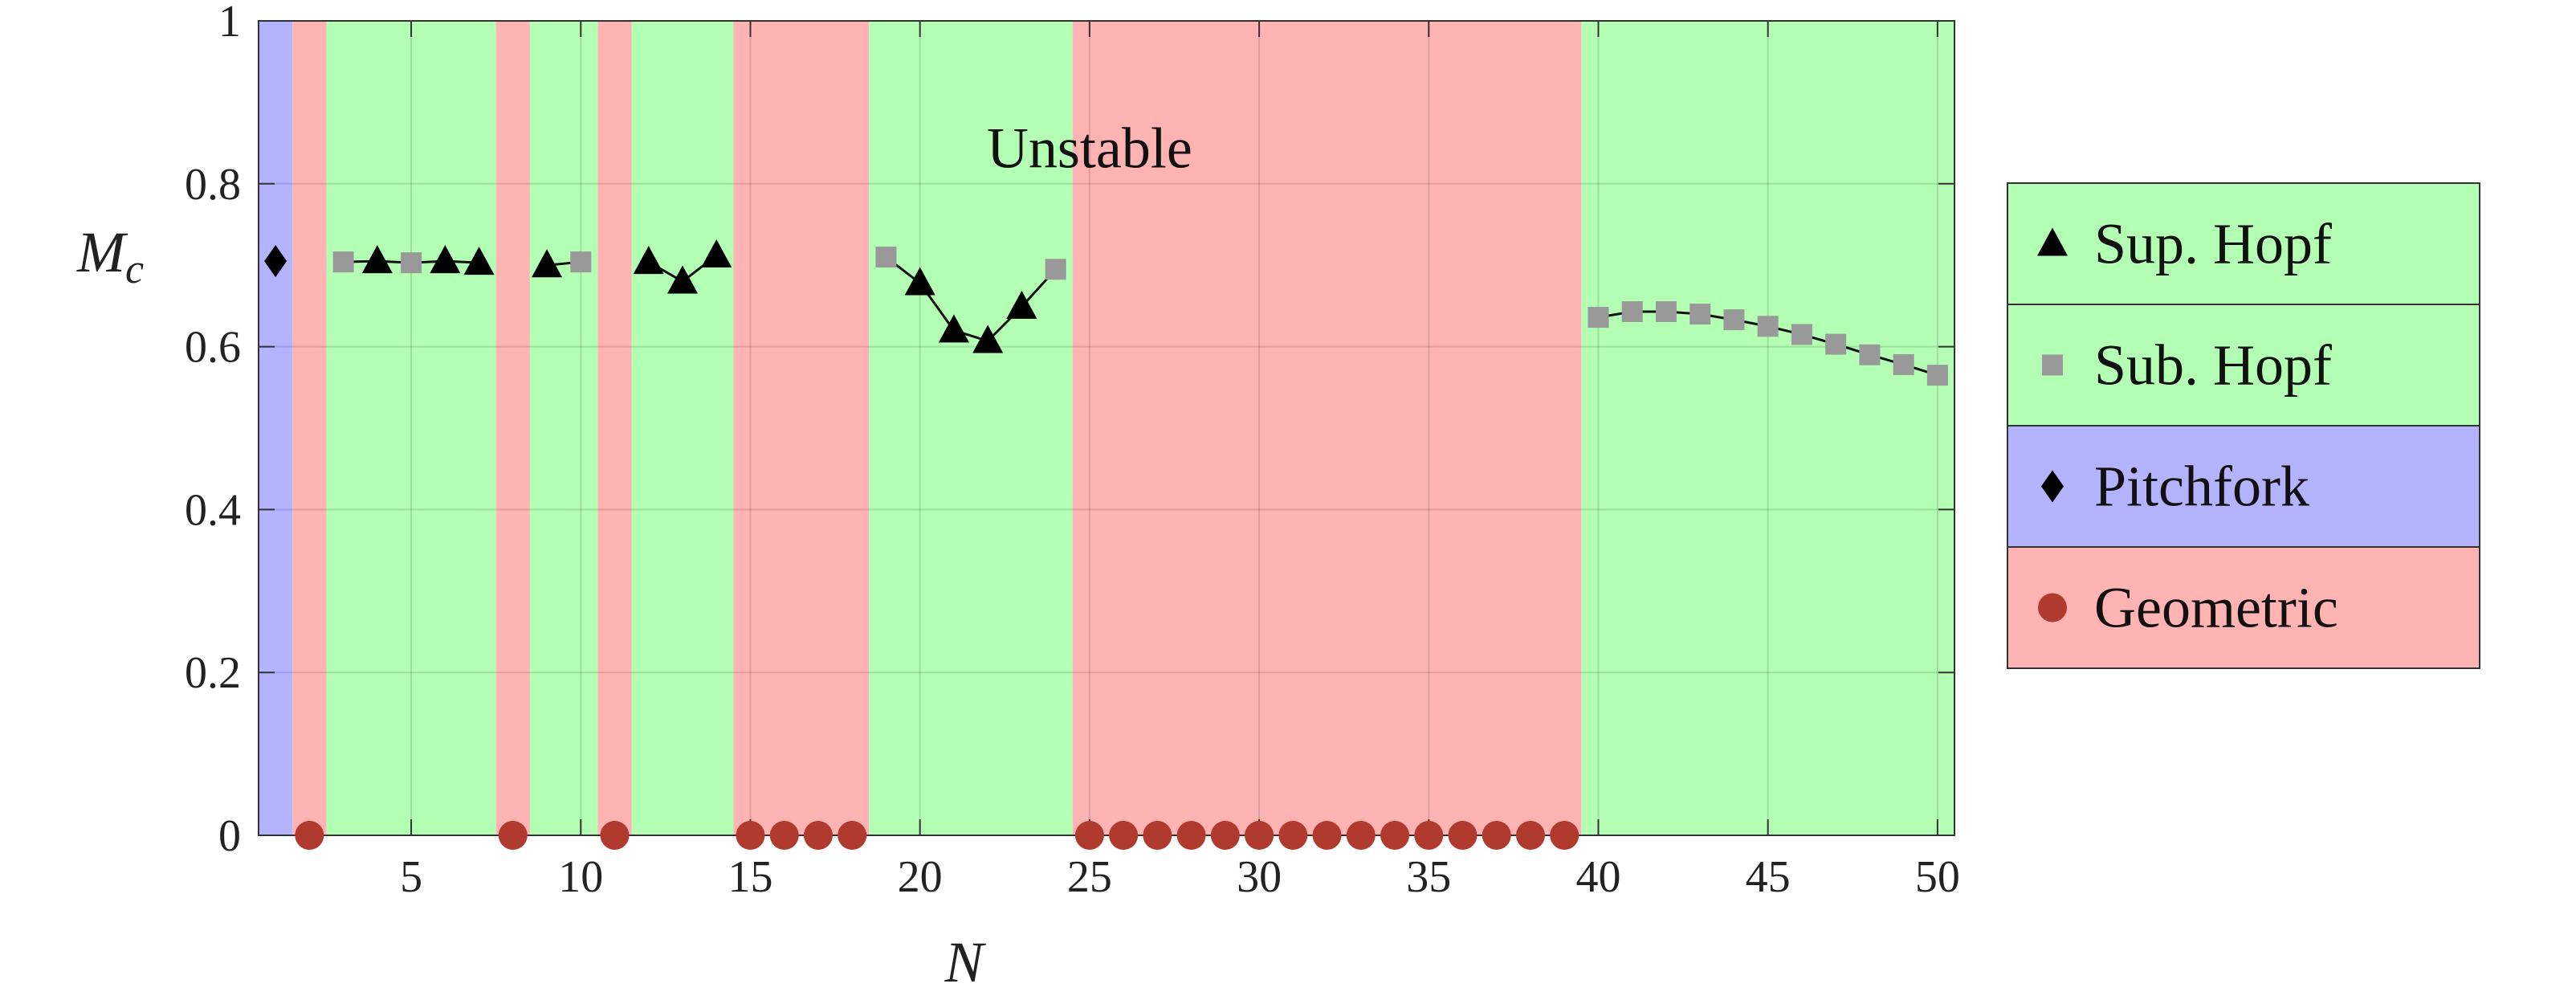 The height and width of the screenshot is (1004, 2576). Describe the element at coordinates (580, 877) in the screenshot. I see `x-tick-label: 10` at that location.